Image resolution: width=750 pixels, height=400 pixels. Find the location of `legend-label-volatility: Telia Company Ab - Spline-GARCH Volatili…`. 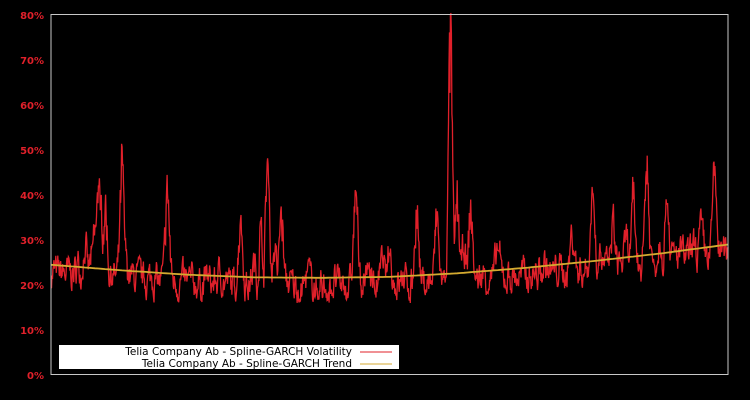

legend-label-volatility: Telia Company Ab - Spline-GARCH Volatili… is located at coordinates (238, 352).